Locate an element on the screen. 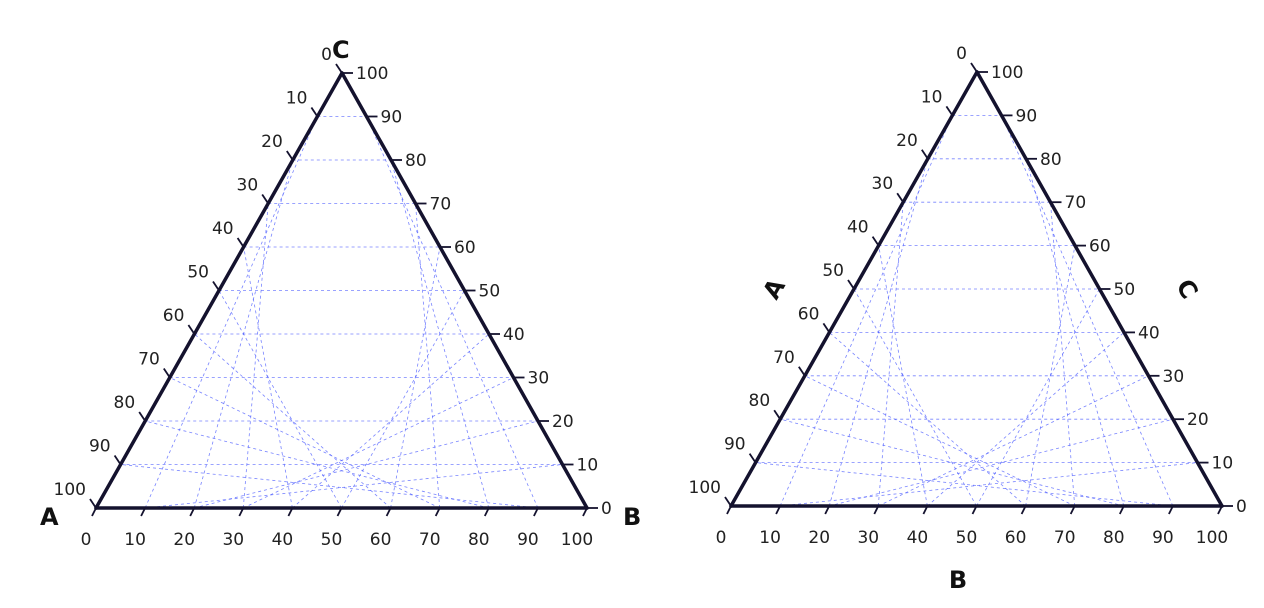  left-tick-label: 10 is located at coordinates (297, 99).